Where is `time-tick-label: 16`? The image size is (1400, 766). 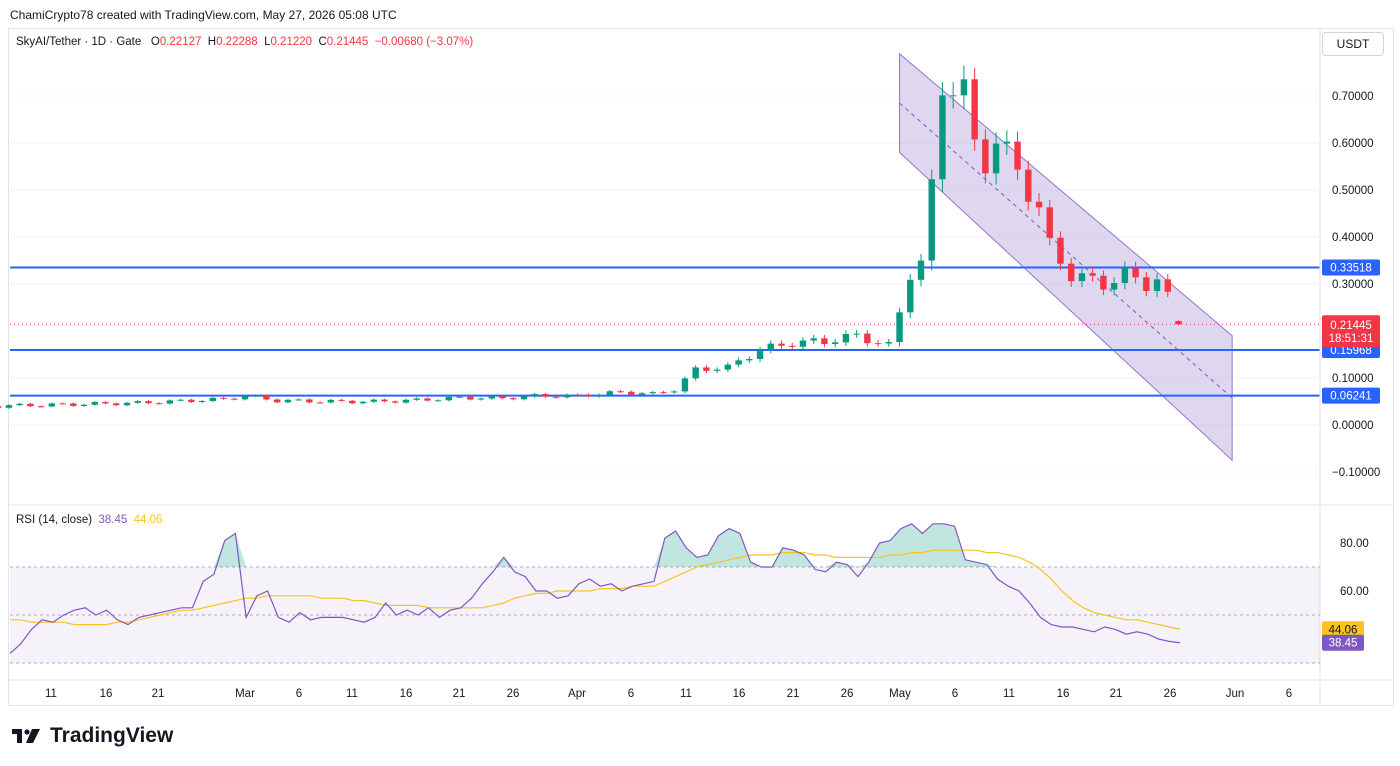
time-tick-label: 16 is located at coordinates (406, 694).